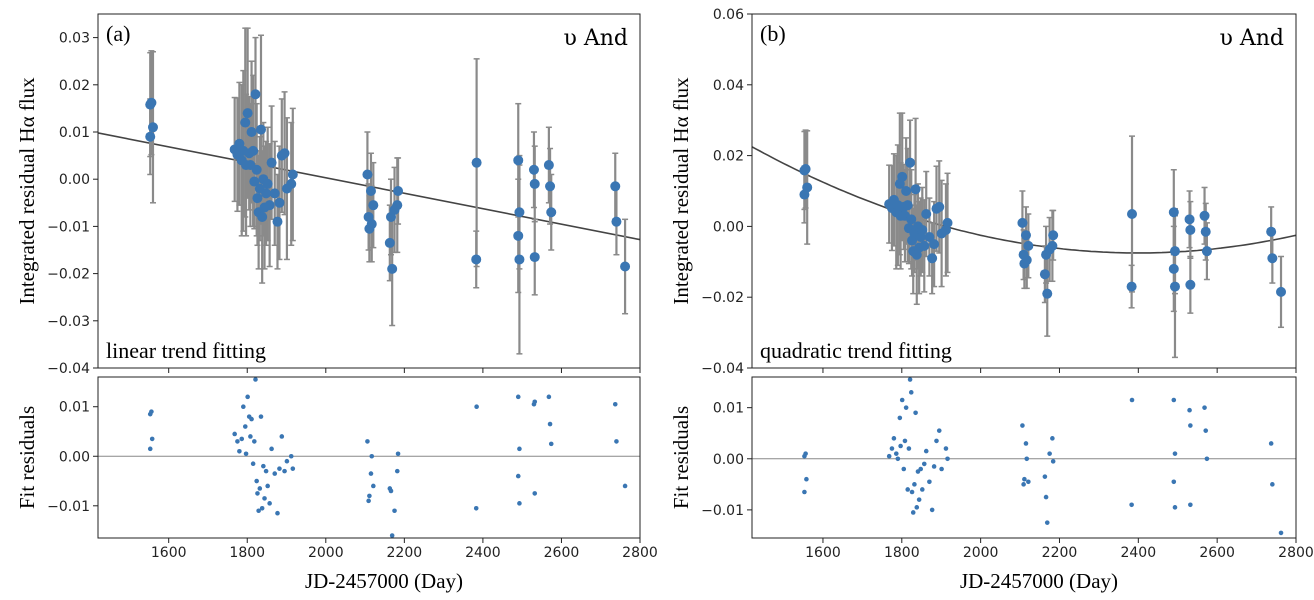 The width and height of the screenshot is (1314, 600). What do you see at coordinates (384, 581) in the screenshot?
I see `x-axis-label: JD-2457000 (Day)` at bounding box center [384, 581].